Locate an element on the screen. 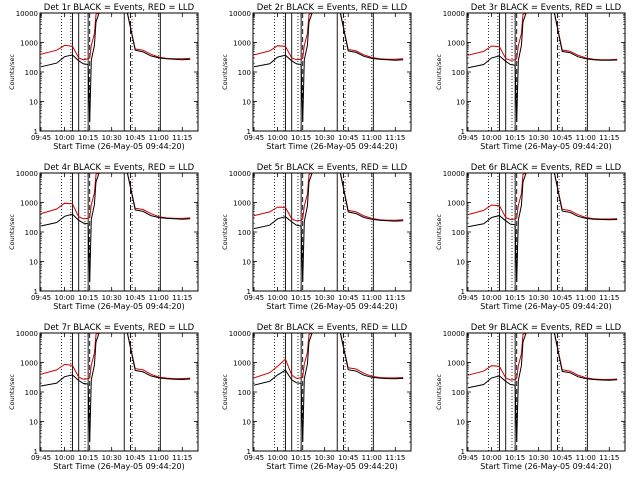  chart-title: Det 5r BLACK = Events, RED = LLD is located at coordinates (332, 168).